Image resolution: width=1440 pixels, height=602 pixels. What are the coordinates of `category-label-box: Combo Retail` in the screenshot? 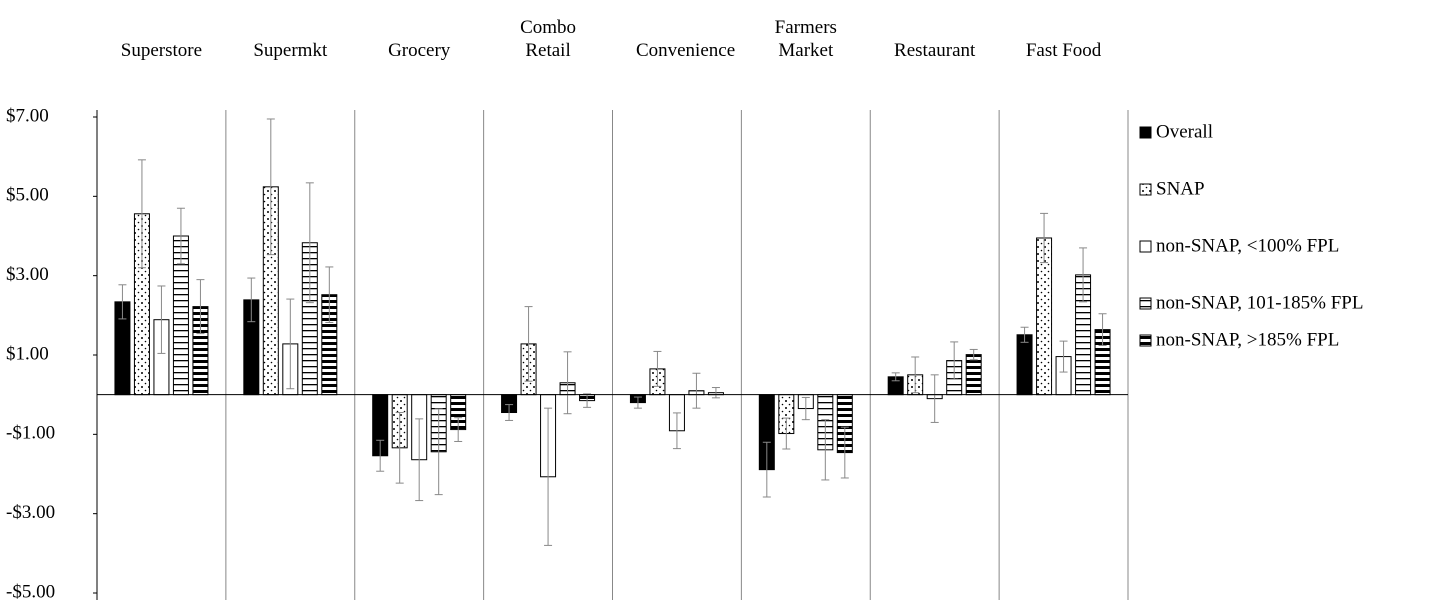 It's located at (548, 31).